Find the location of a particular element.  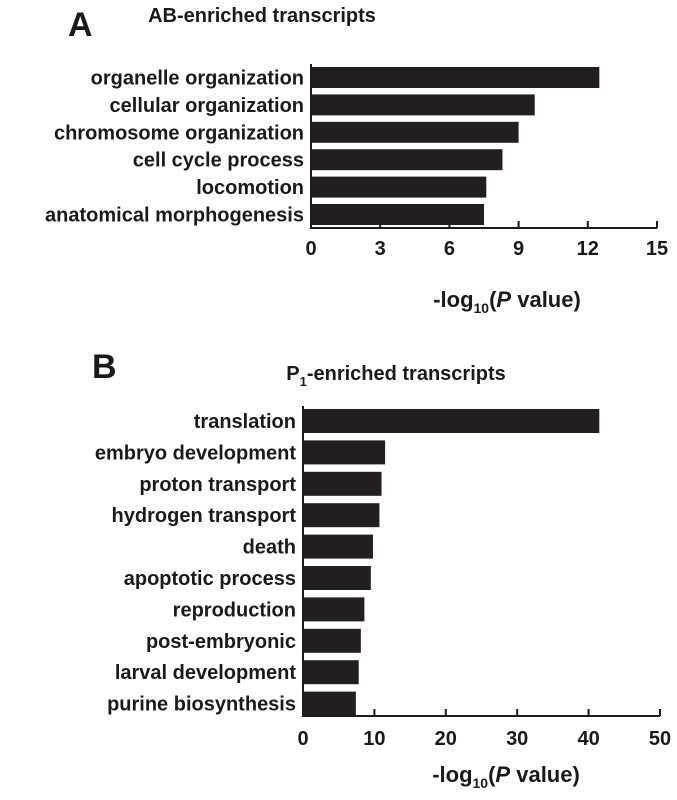

category-label: death is located at coordinates (269, 548).